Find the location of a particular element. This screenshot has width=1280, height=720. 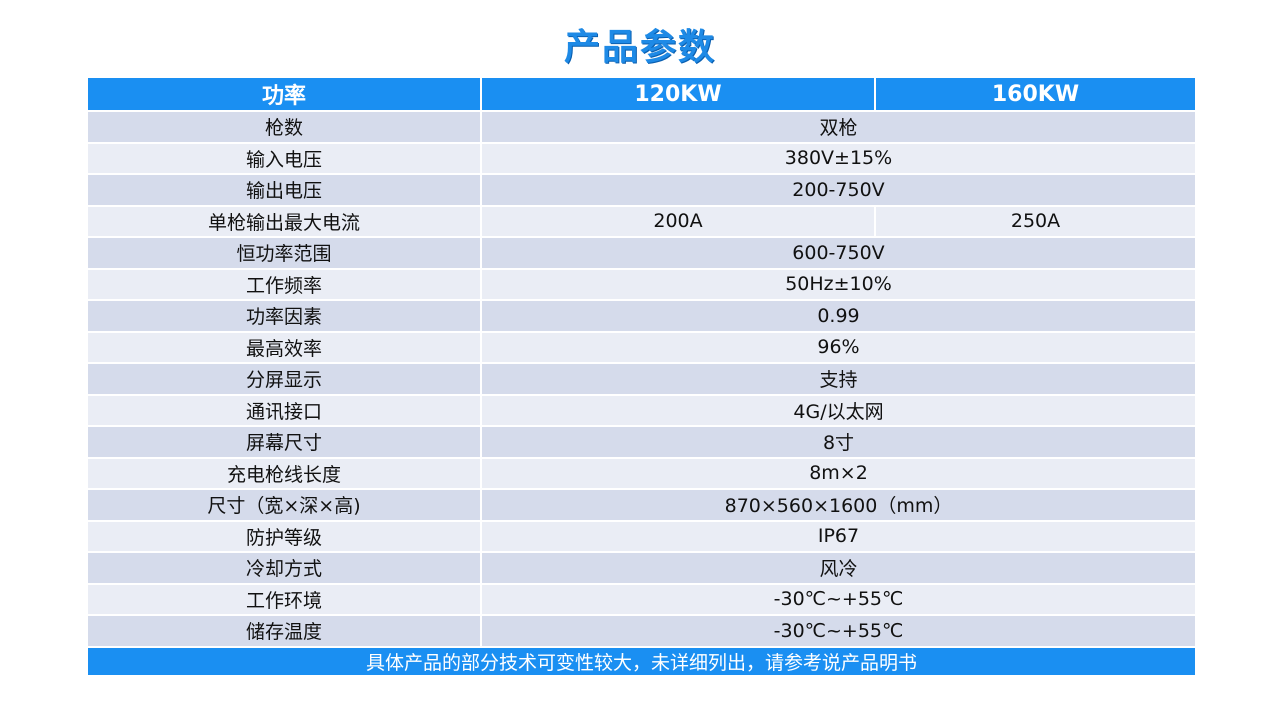

header-power: 功率 is located at coordinates (284, 94).